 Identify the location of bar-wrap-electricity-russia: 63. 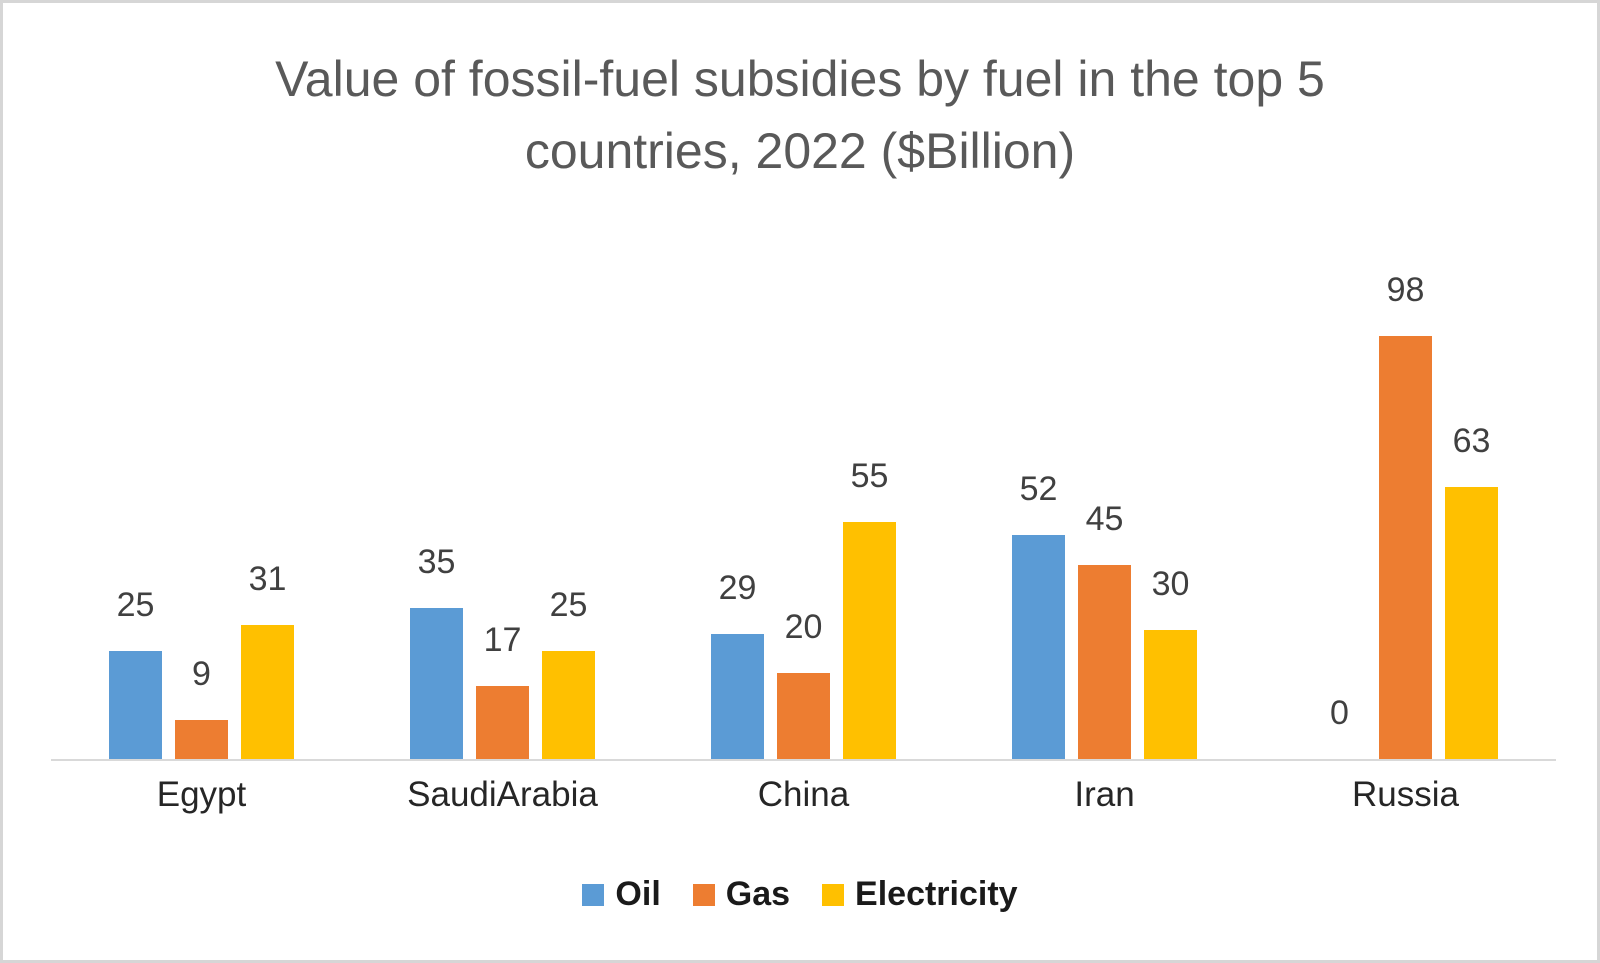
(1471, 590).